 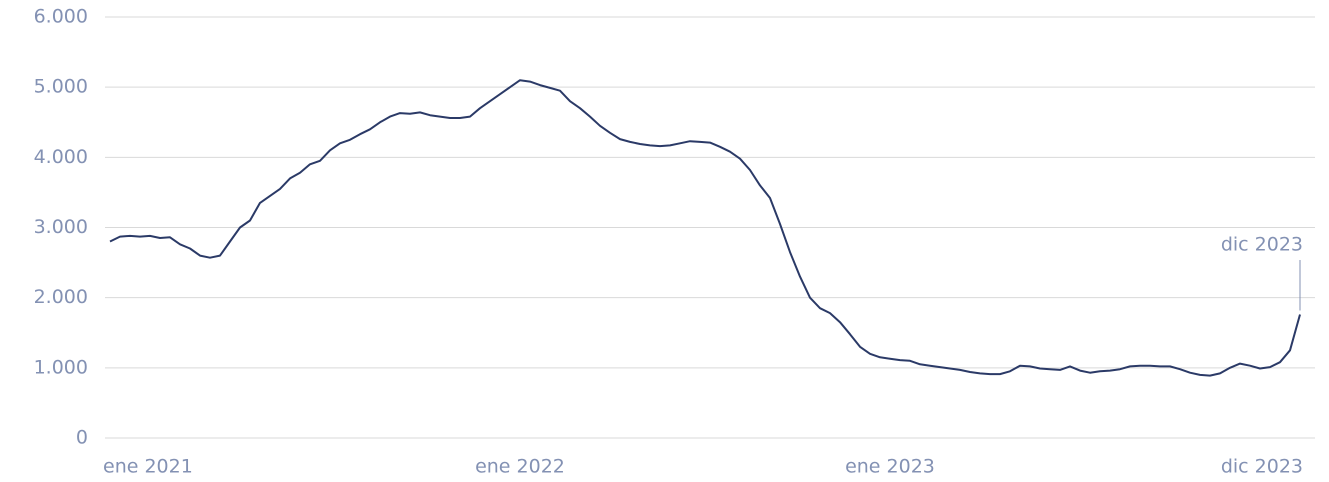 What do you see at coordinates (61, 157) in the screenshot?
I see `y-tick-label: 4.000` at bounding box center [61, 157].